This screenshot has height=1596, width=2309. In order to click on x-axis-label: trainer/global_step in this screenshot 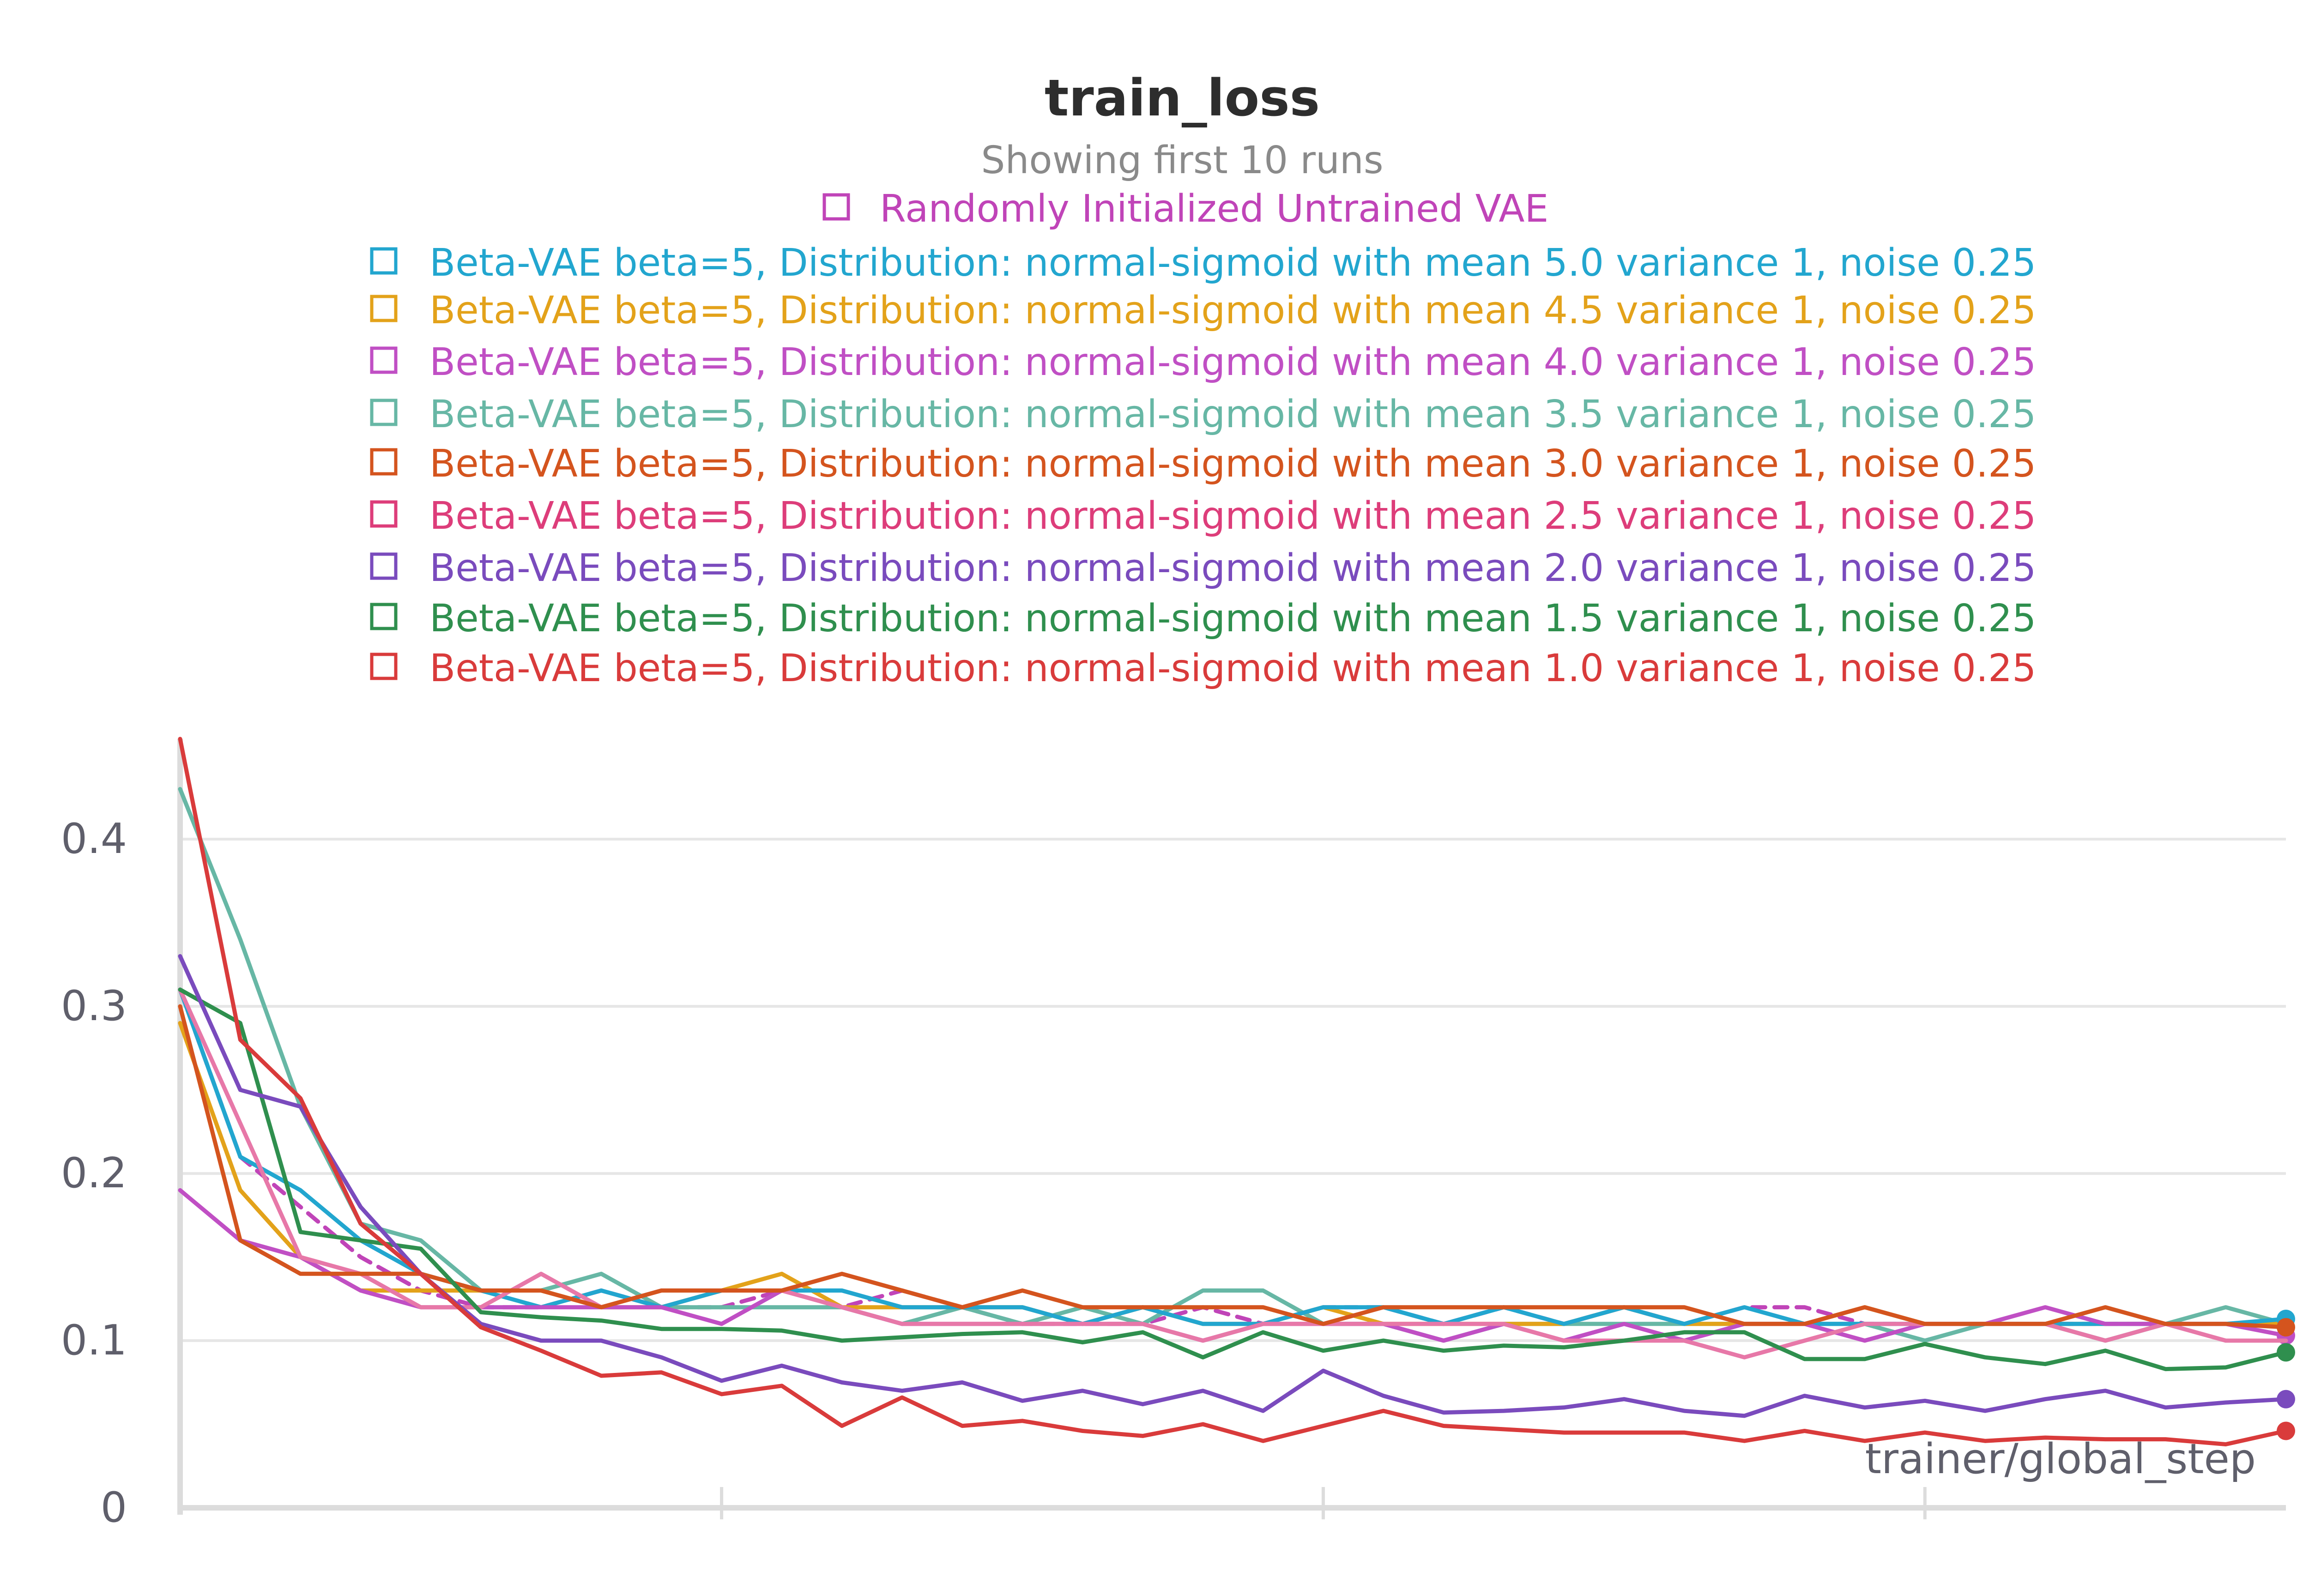, I will do `click(2060, 1459)`.